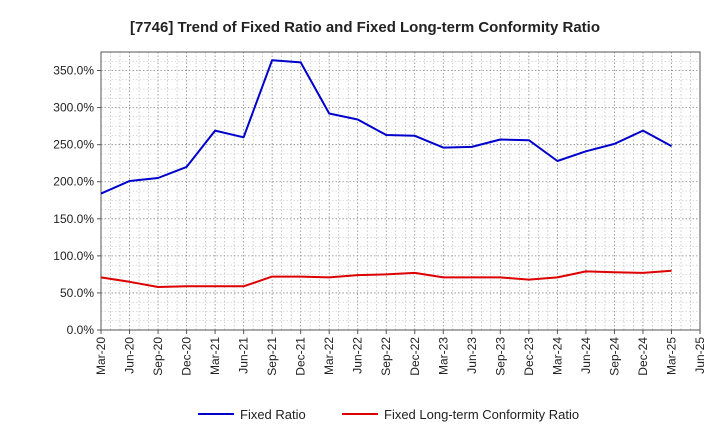 This screenshot has height=440, width=720. I want to click on y-tick-label: 0.0%, so click(81, 330).